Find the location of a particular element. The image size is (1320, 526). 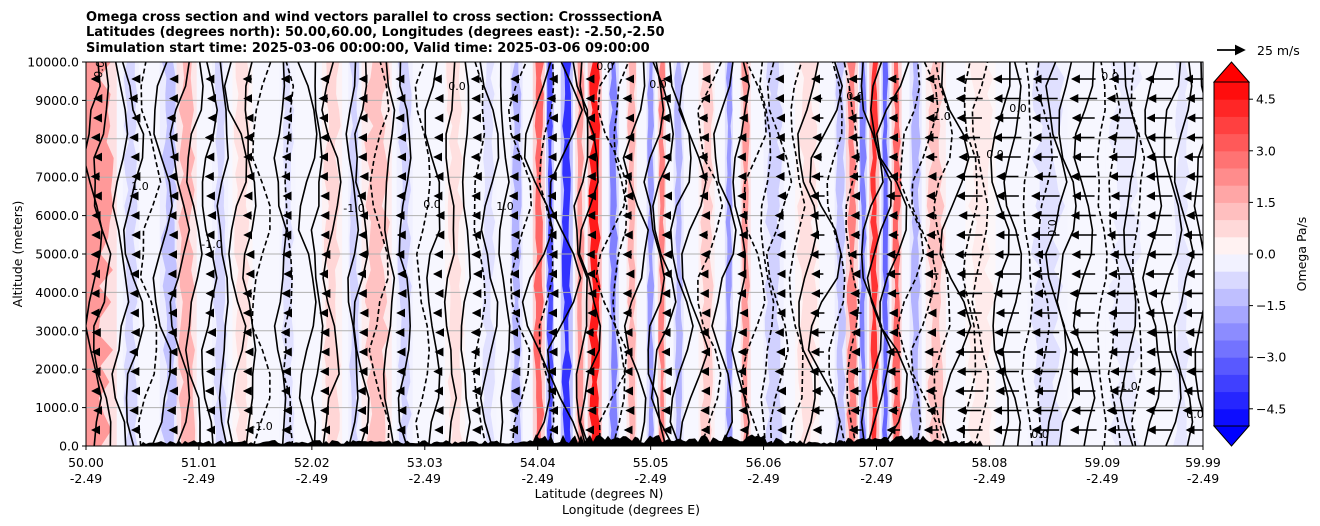

y-tick-label: 0.0 is located at coordinates (69, 446).